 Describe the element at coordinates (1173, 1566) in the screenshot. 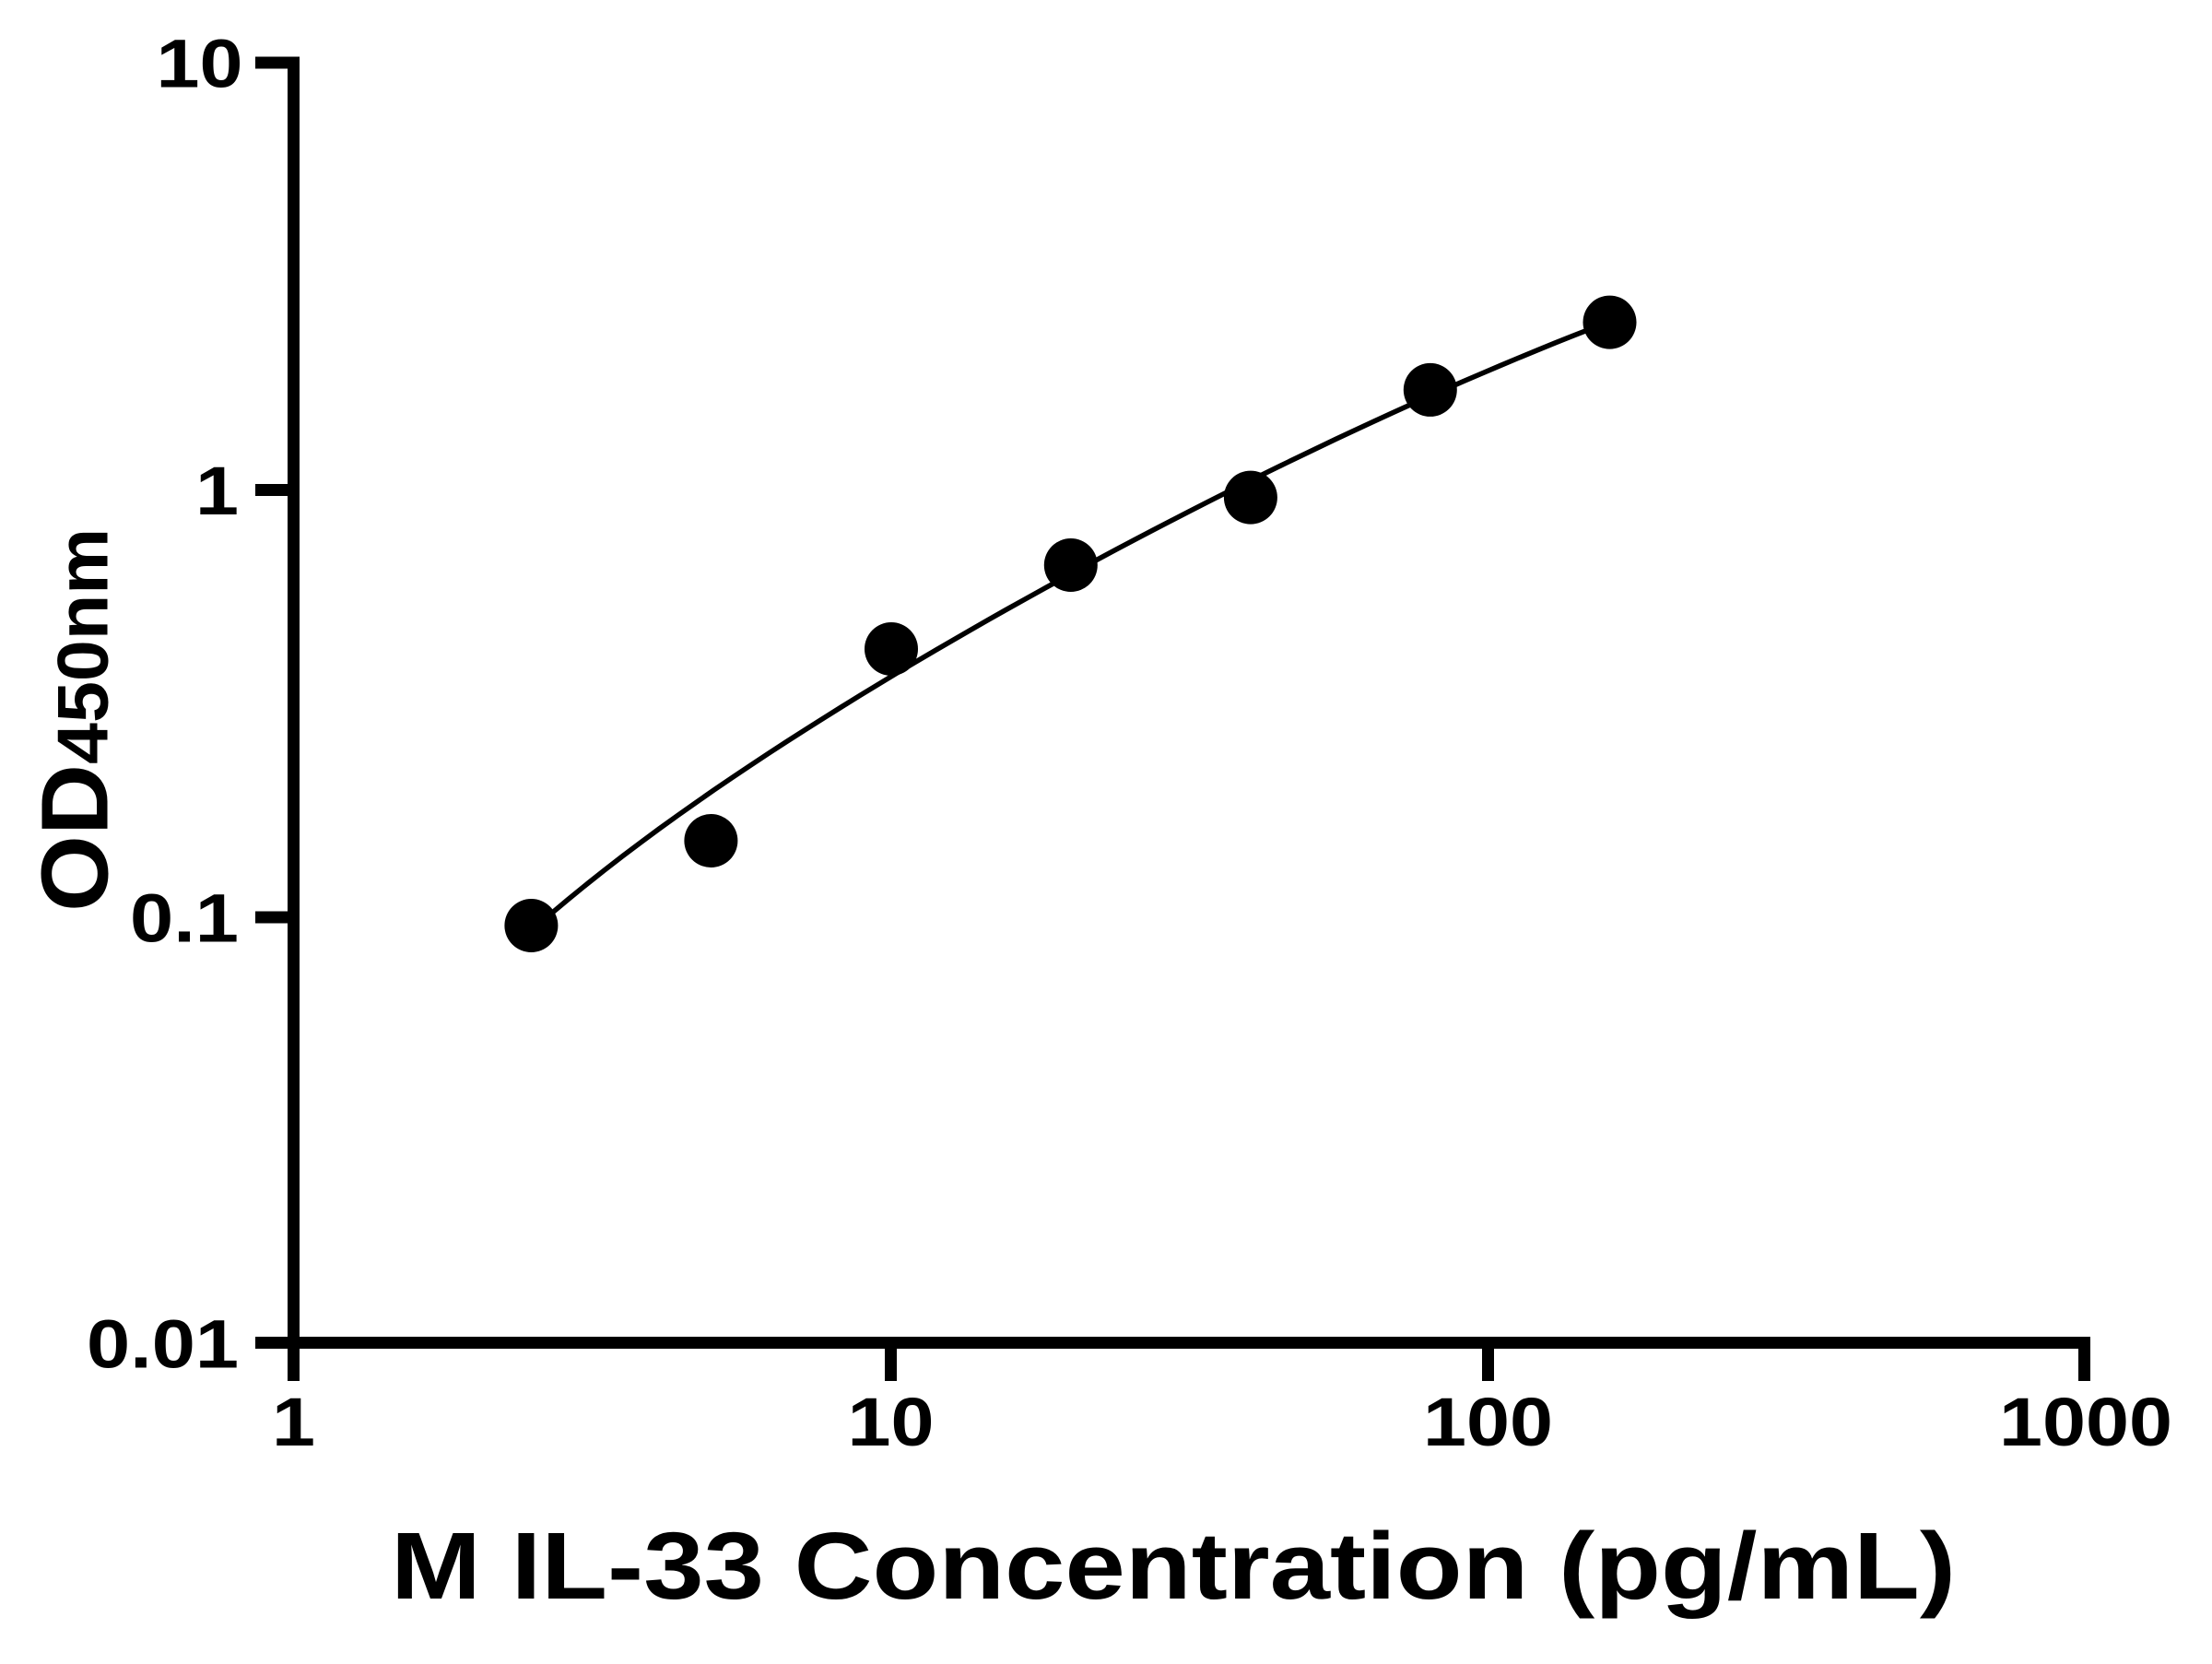

I see `svg-text: M IL-33 Concentration (pg/mL)` at that location.